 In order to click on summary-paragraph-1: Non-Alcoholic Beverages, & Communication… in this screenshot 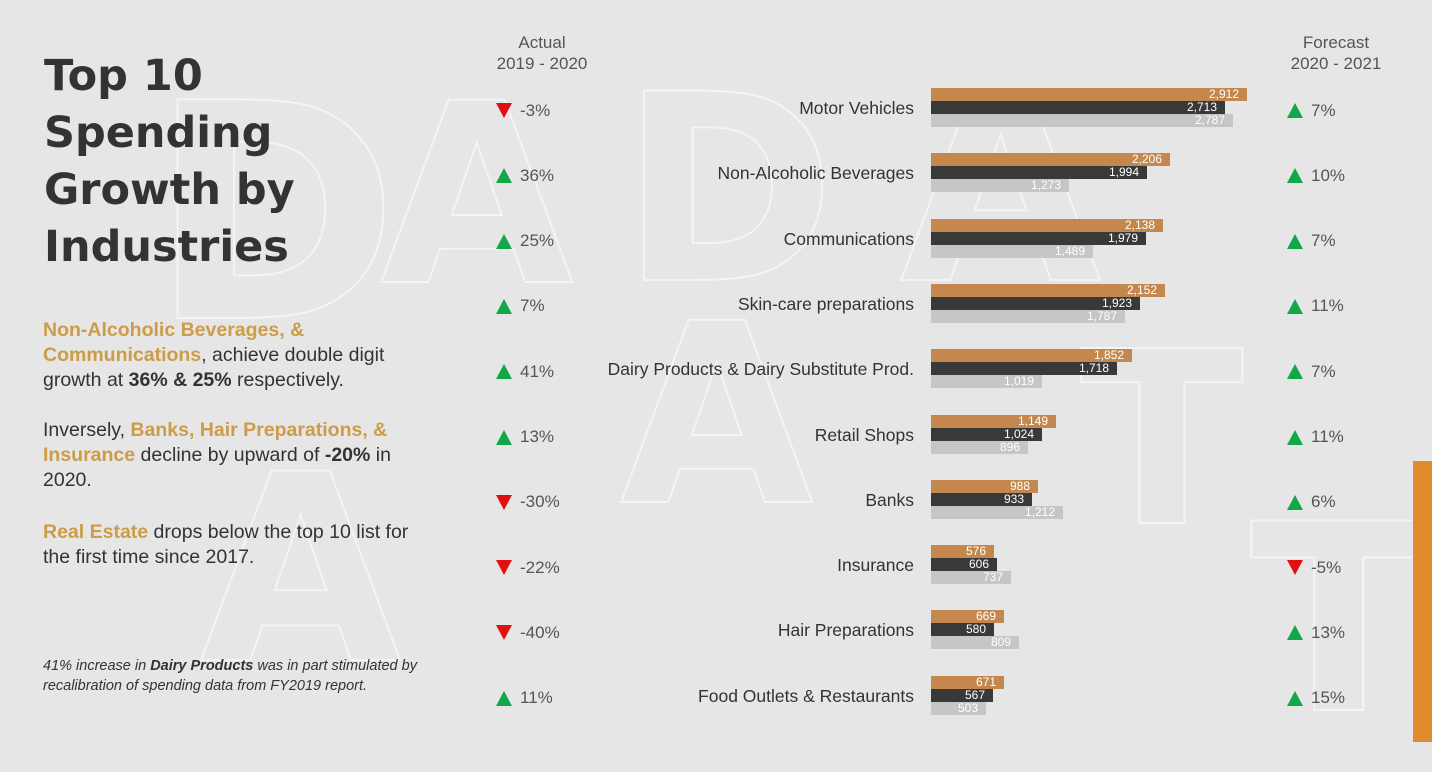, I will do `click(233, 355)`.